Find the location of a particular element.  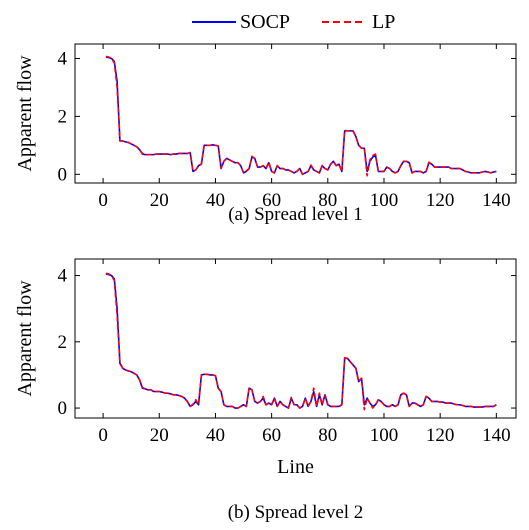

legend: SOCP LP is located at coordinates (302, 24).